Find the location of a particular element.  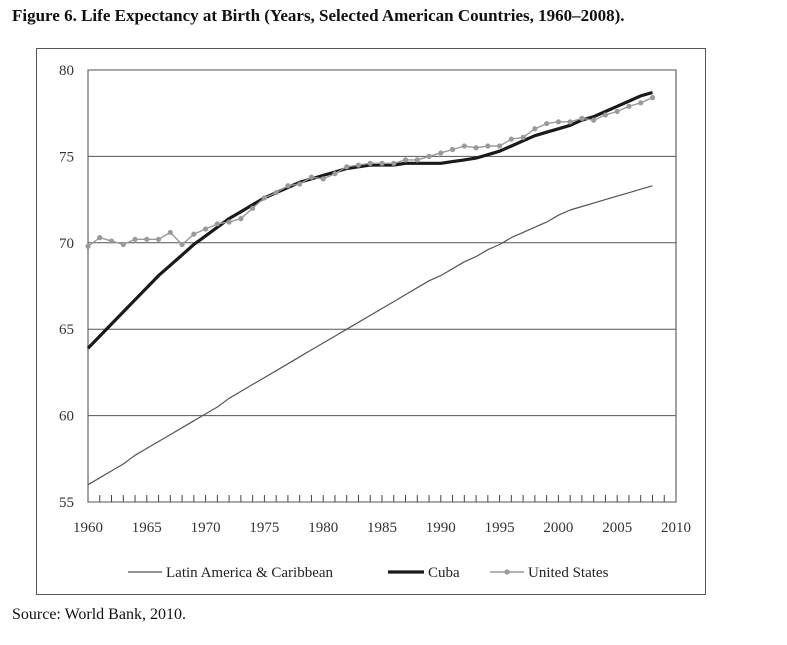

y-tick-label: 65 is located at coordinates (66, 330).